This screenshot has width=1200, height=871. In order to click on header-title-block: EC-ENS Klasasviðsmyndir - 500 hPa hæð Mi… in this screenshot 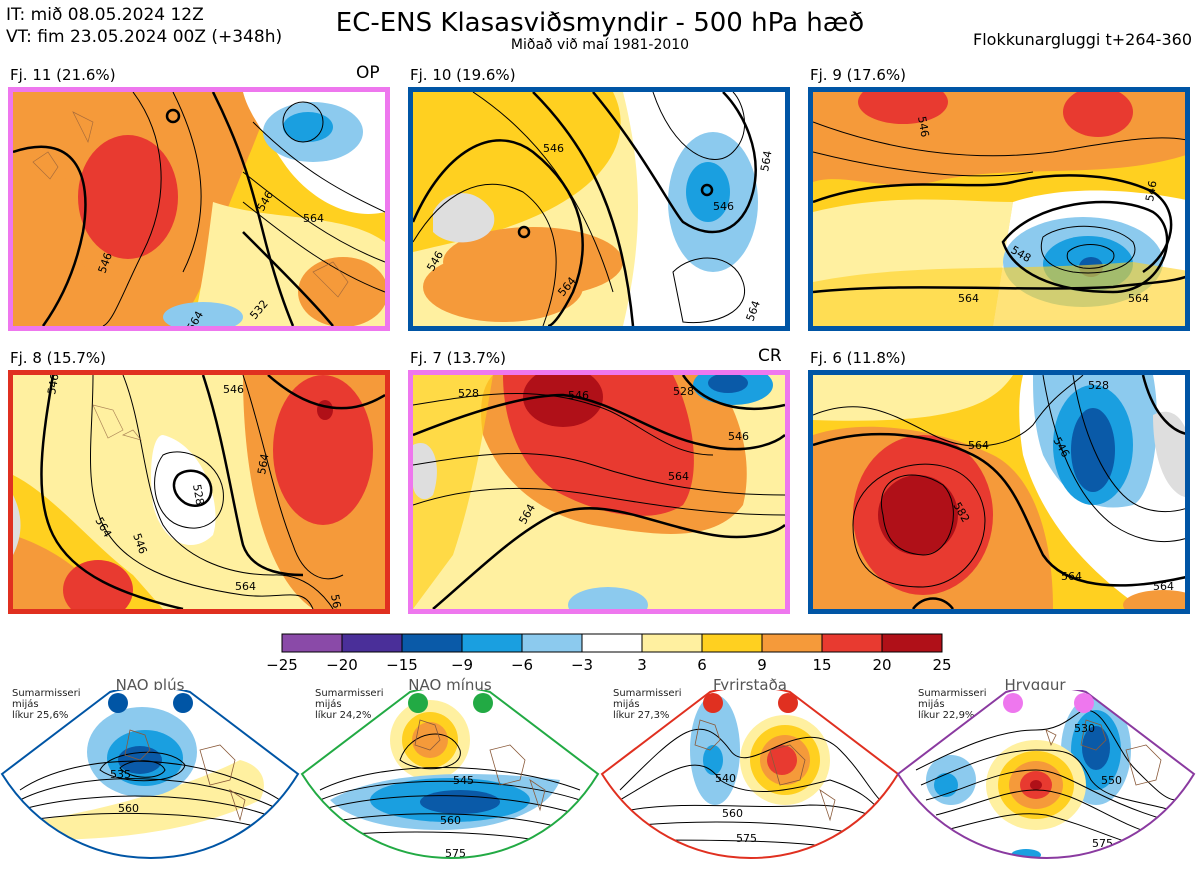, I will do `click(600, 30)`.